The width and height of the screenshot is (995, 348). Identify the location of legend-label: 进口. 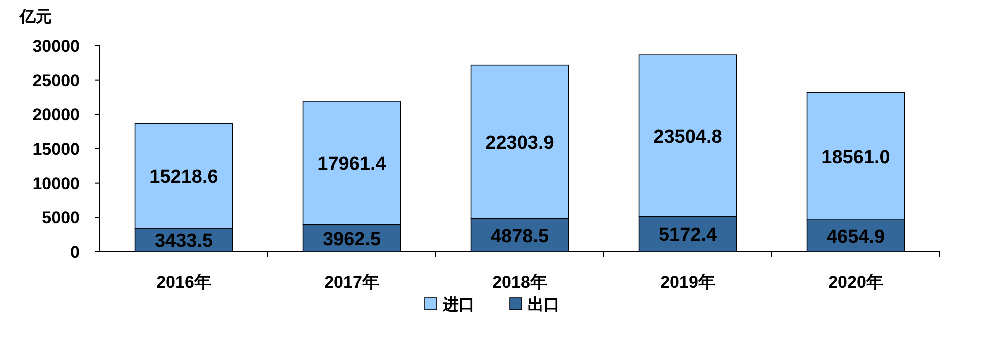
(458, 305).